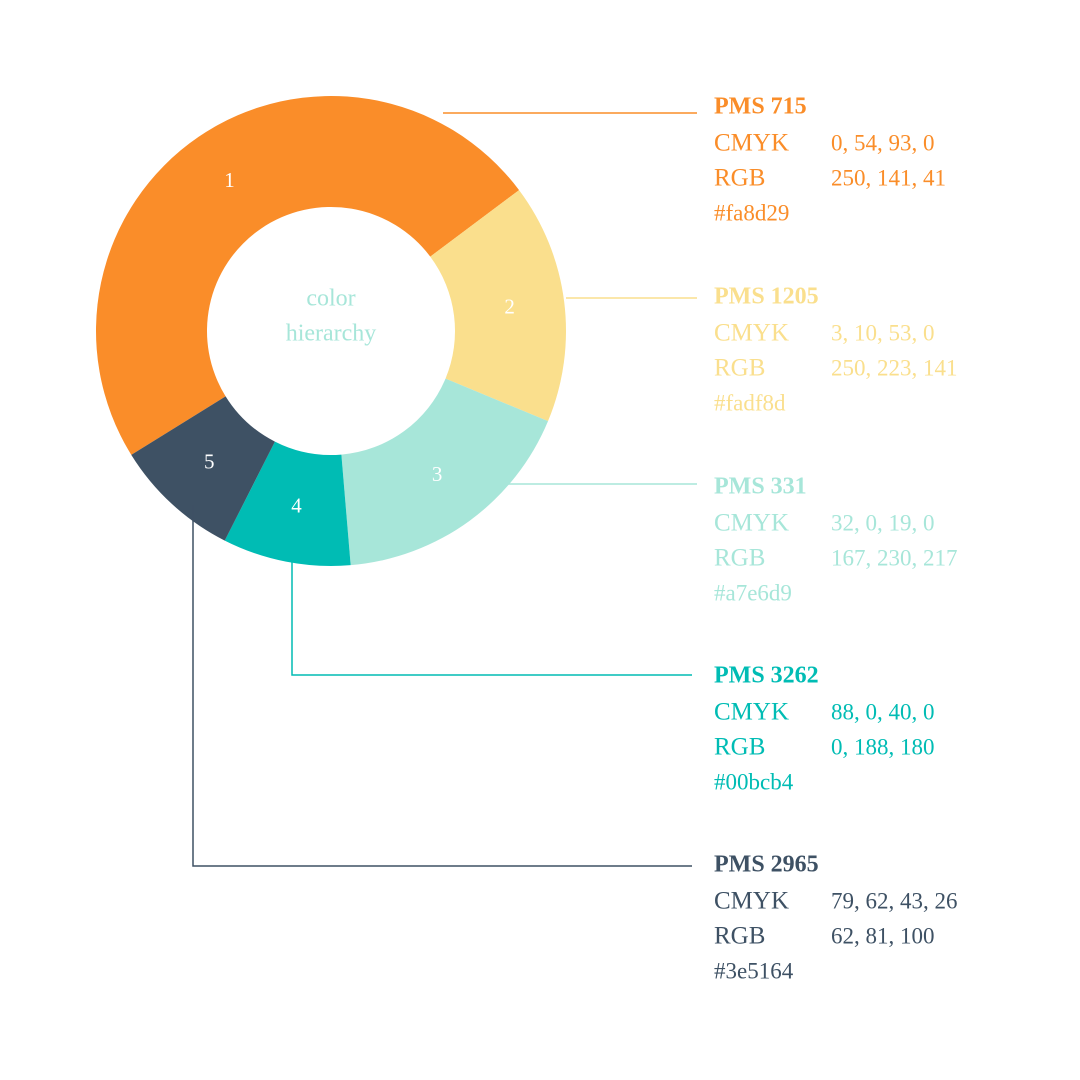 This screenshot has height=1080, width=1080. I want to click on swatch-name: PMS 1205, so click(766, 297).